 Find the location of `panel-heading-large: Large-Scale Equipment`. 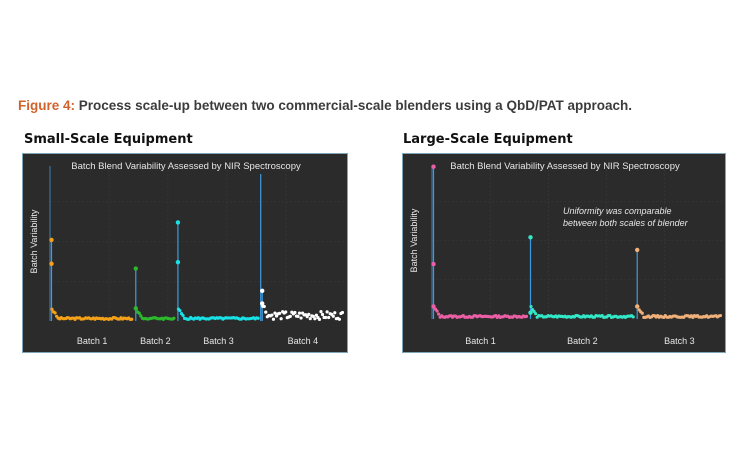

panel-heading-large: Large-Scale Equipment is located at coordinates (488, 139).